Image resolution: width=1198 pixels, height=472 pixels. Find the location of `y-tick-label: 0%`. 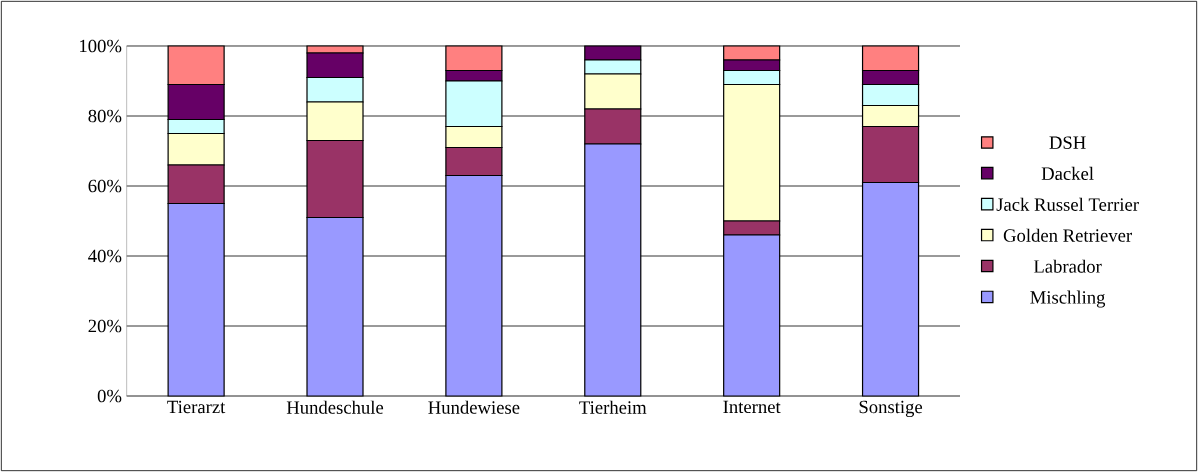

y-tick-label: 0% is located at coordinates (109, 396).